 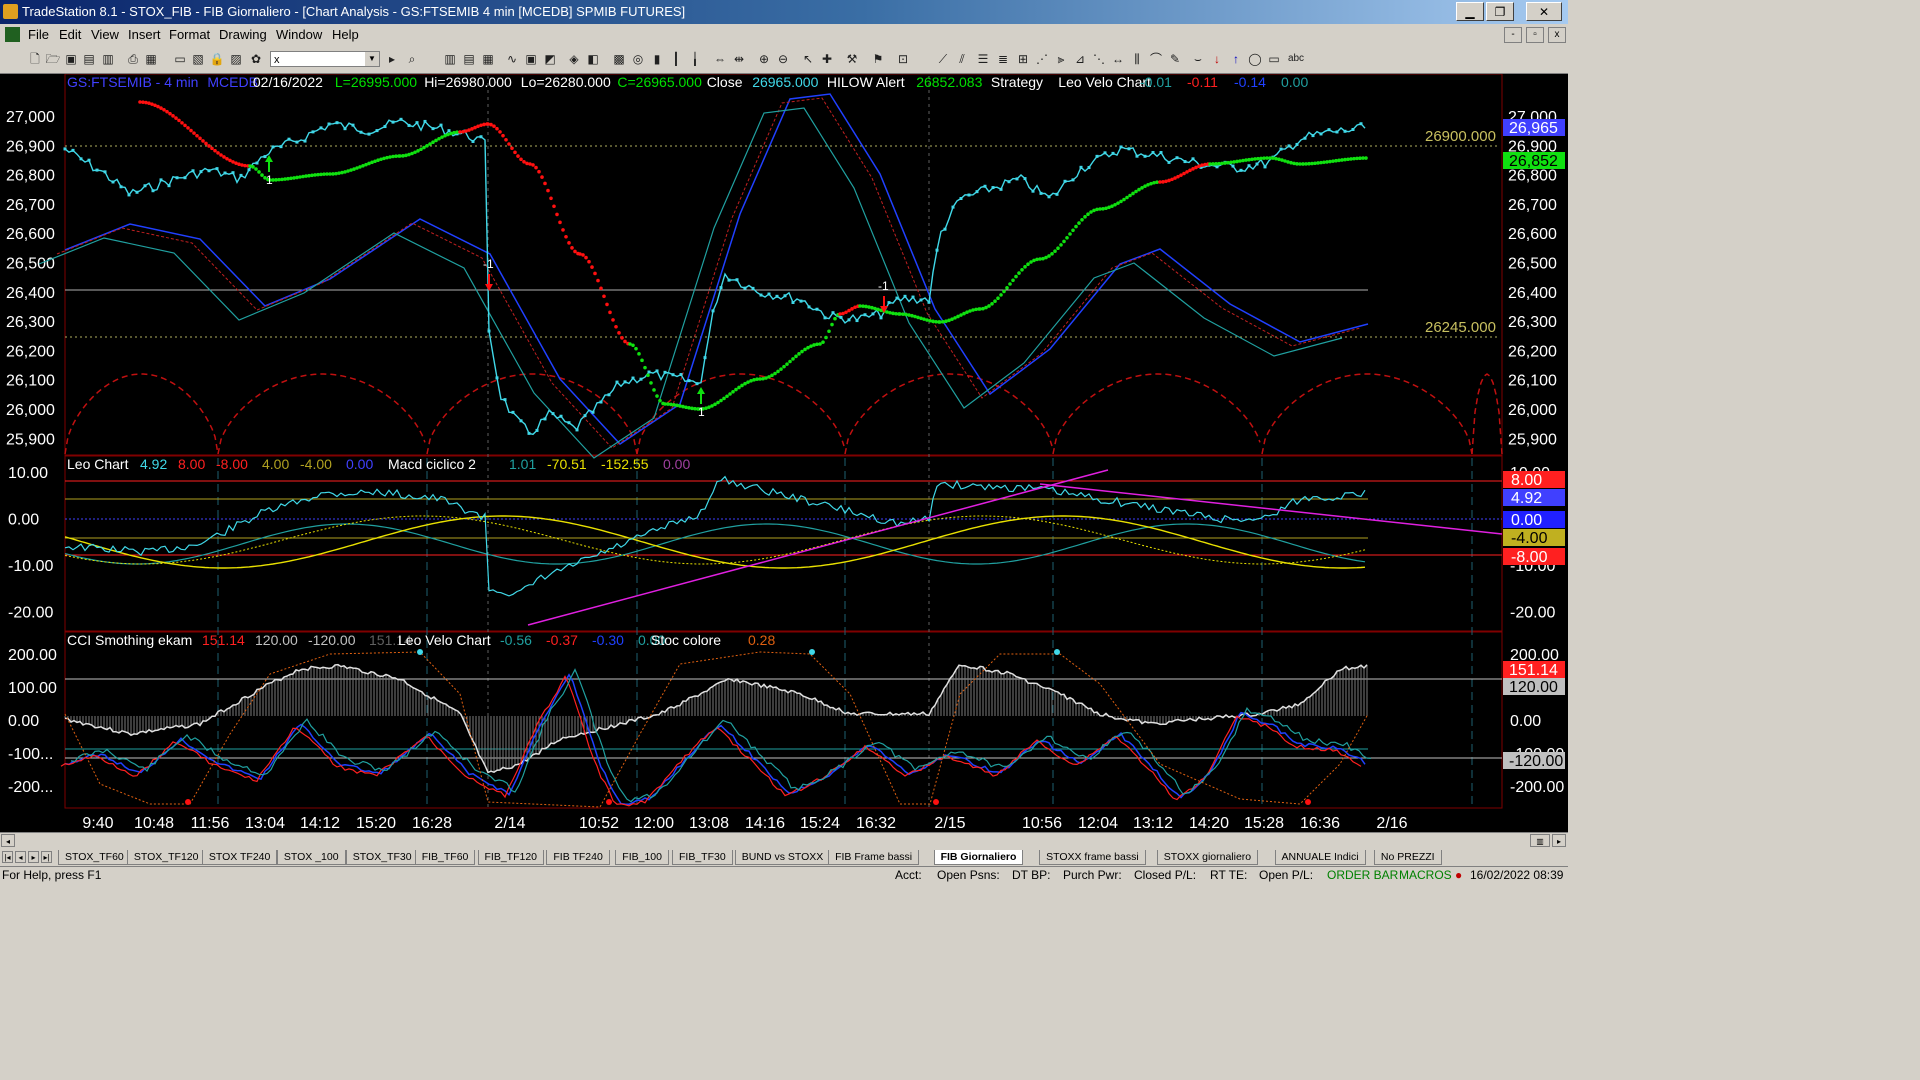 I want to click on tab-fib-tf30: FIB_TF30, so click(x=702, y=857).